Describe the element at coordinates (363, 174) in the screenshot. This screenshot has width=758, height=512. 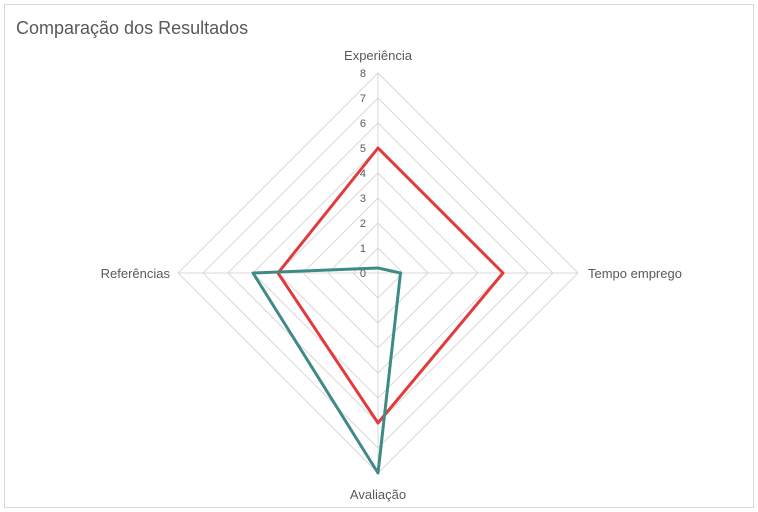
I see `tick-label: 4` at that location.